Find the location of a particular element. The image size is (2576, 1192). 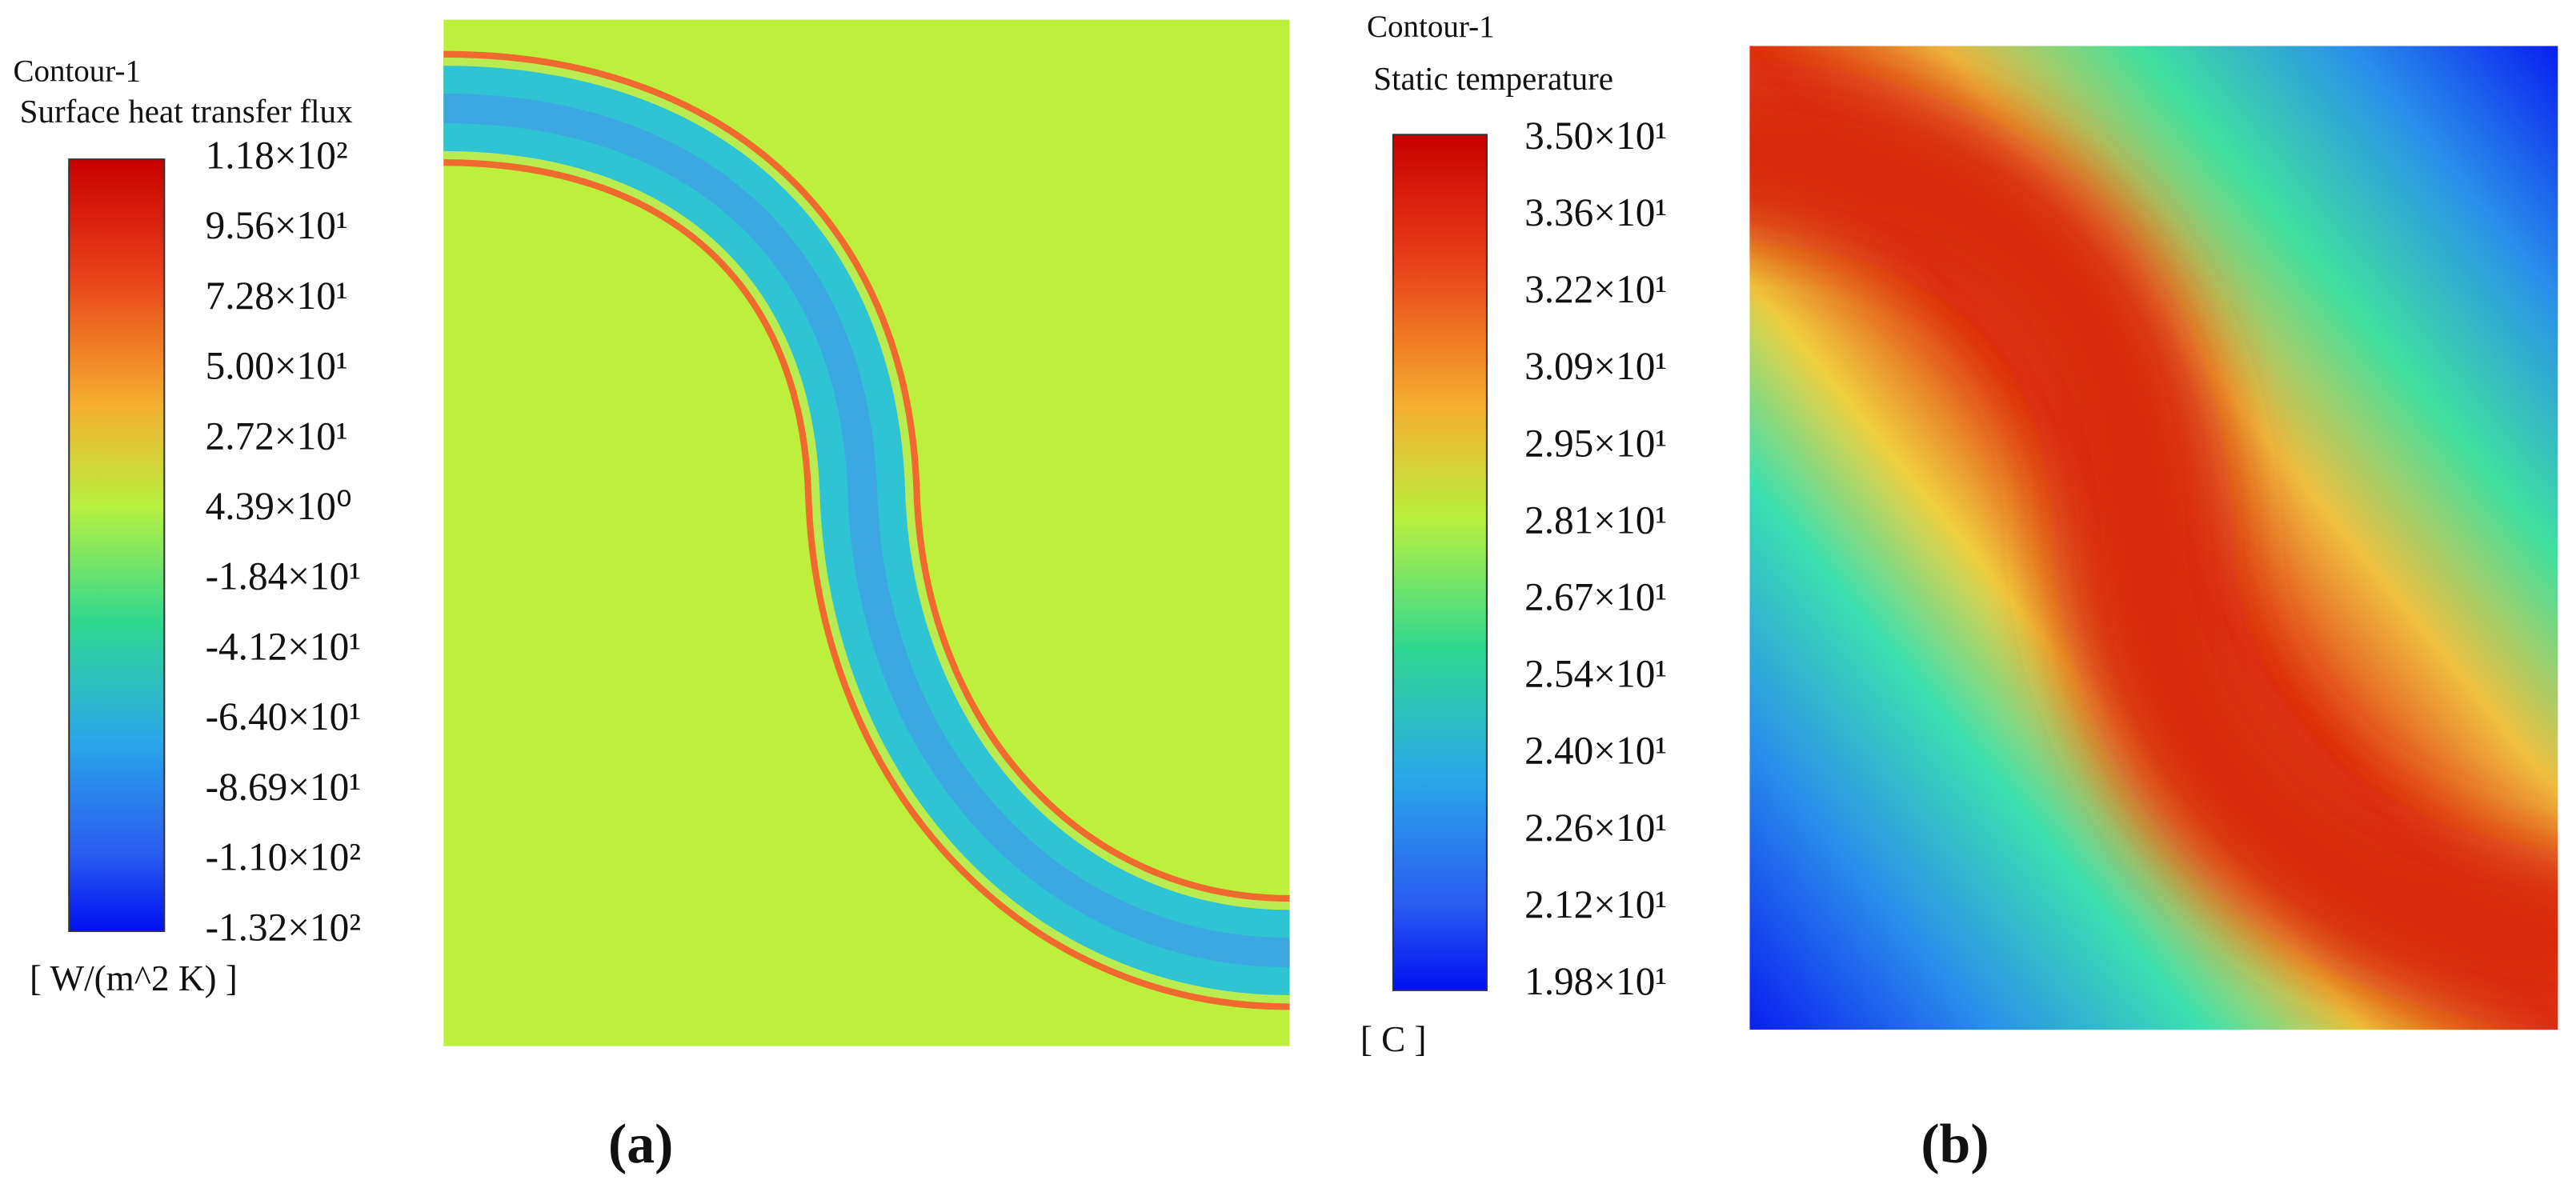

variable-name: Static temperature is located at coordinates (1493, 78).